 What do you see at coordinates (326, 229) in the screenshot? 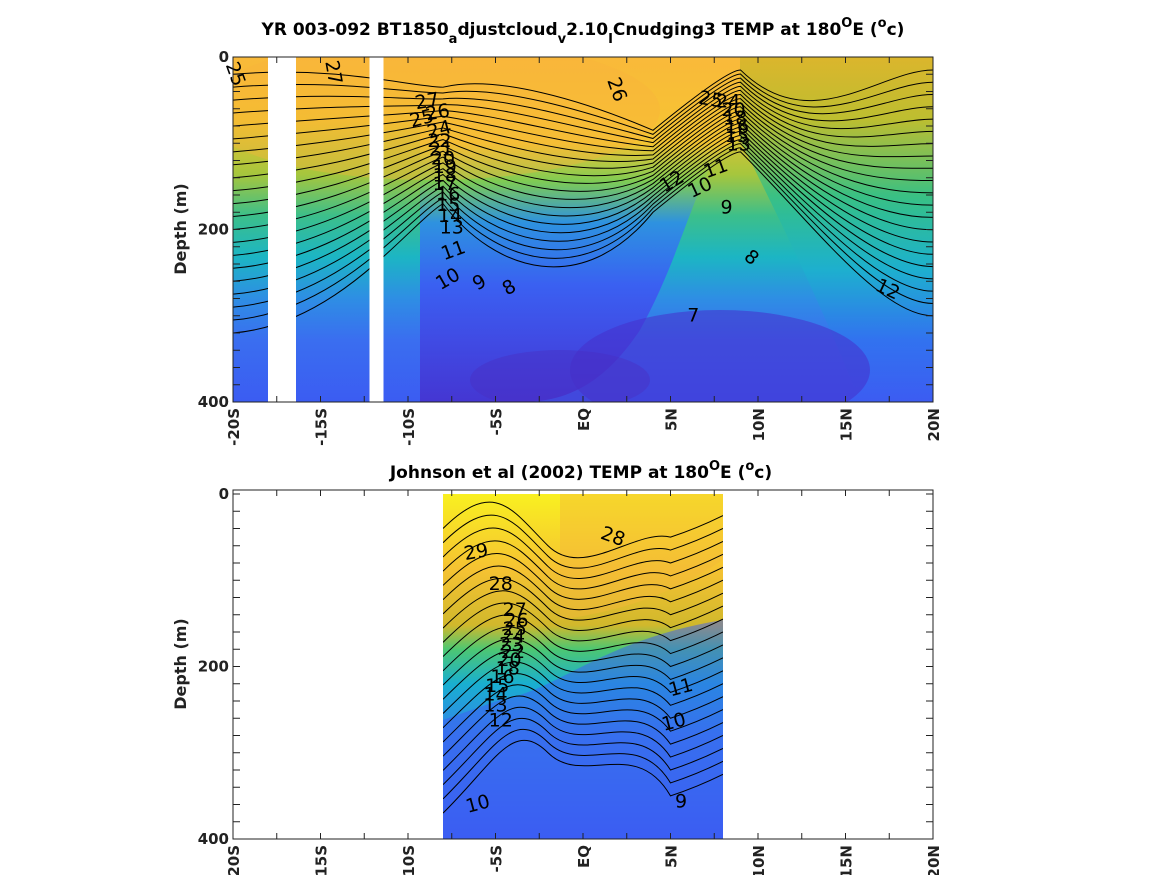
I see `panel-1-missing-data-columns` at bounding box center [326, 229].